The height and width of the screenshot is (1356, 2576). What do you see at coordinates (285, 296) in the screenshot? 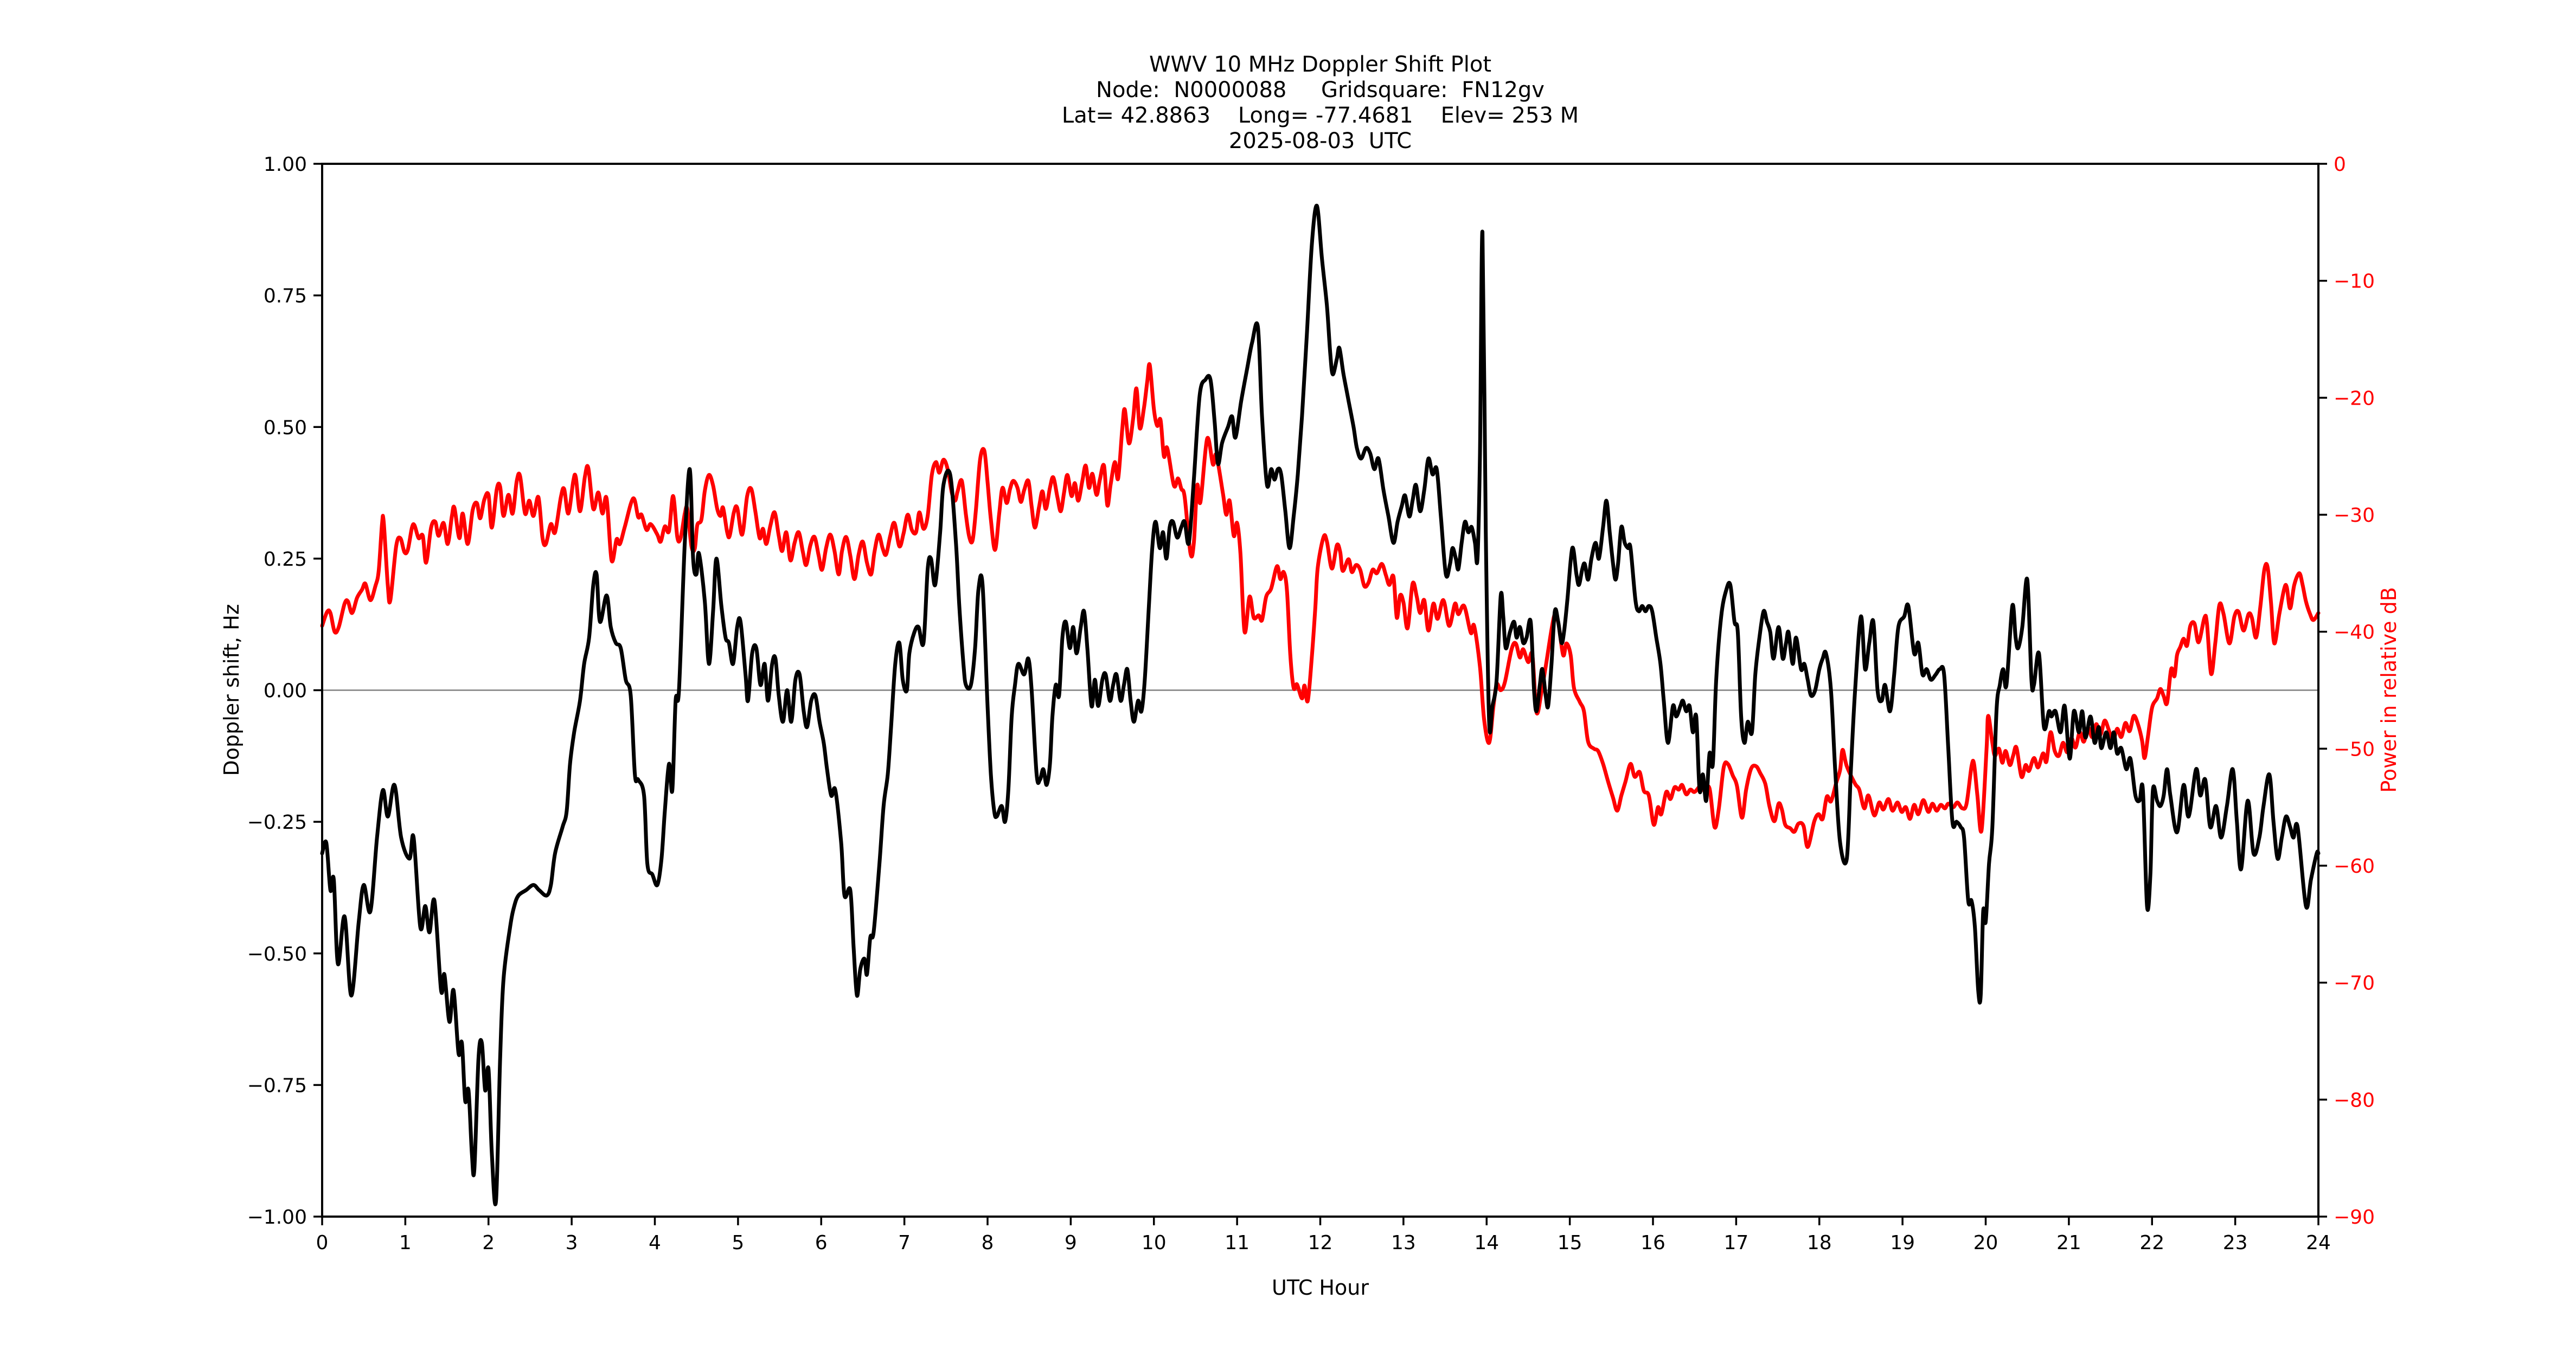
I see `y-left-tick-label: 0.75` at bounding box center [285, 296].